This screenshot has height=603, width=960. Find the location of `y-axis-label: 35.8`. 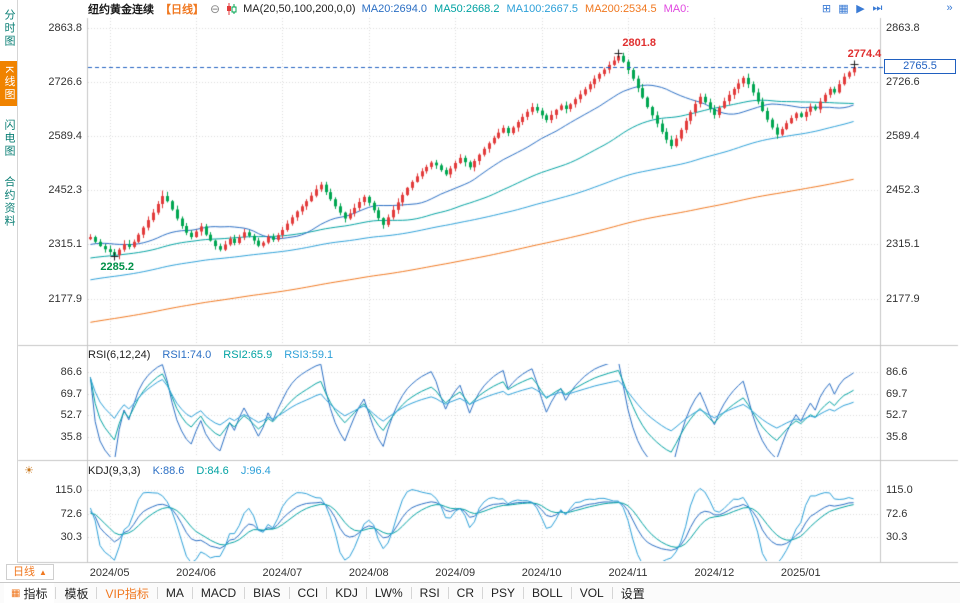

y-axis-label: 35.8 is located at coordinates (897, 436).